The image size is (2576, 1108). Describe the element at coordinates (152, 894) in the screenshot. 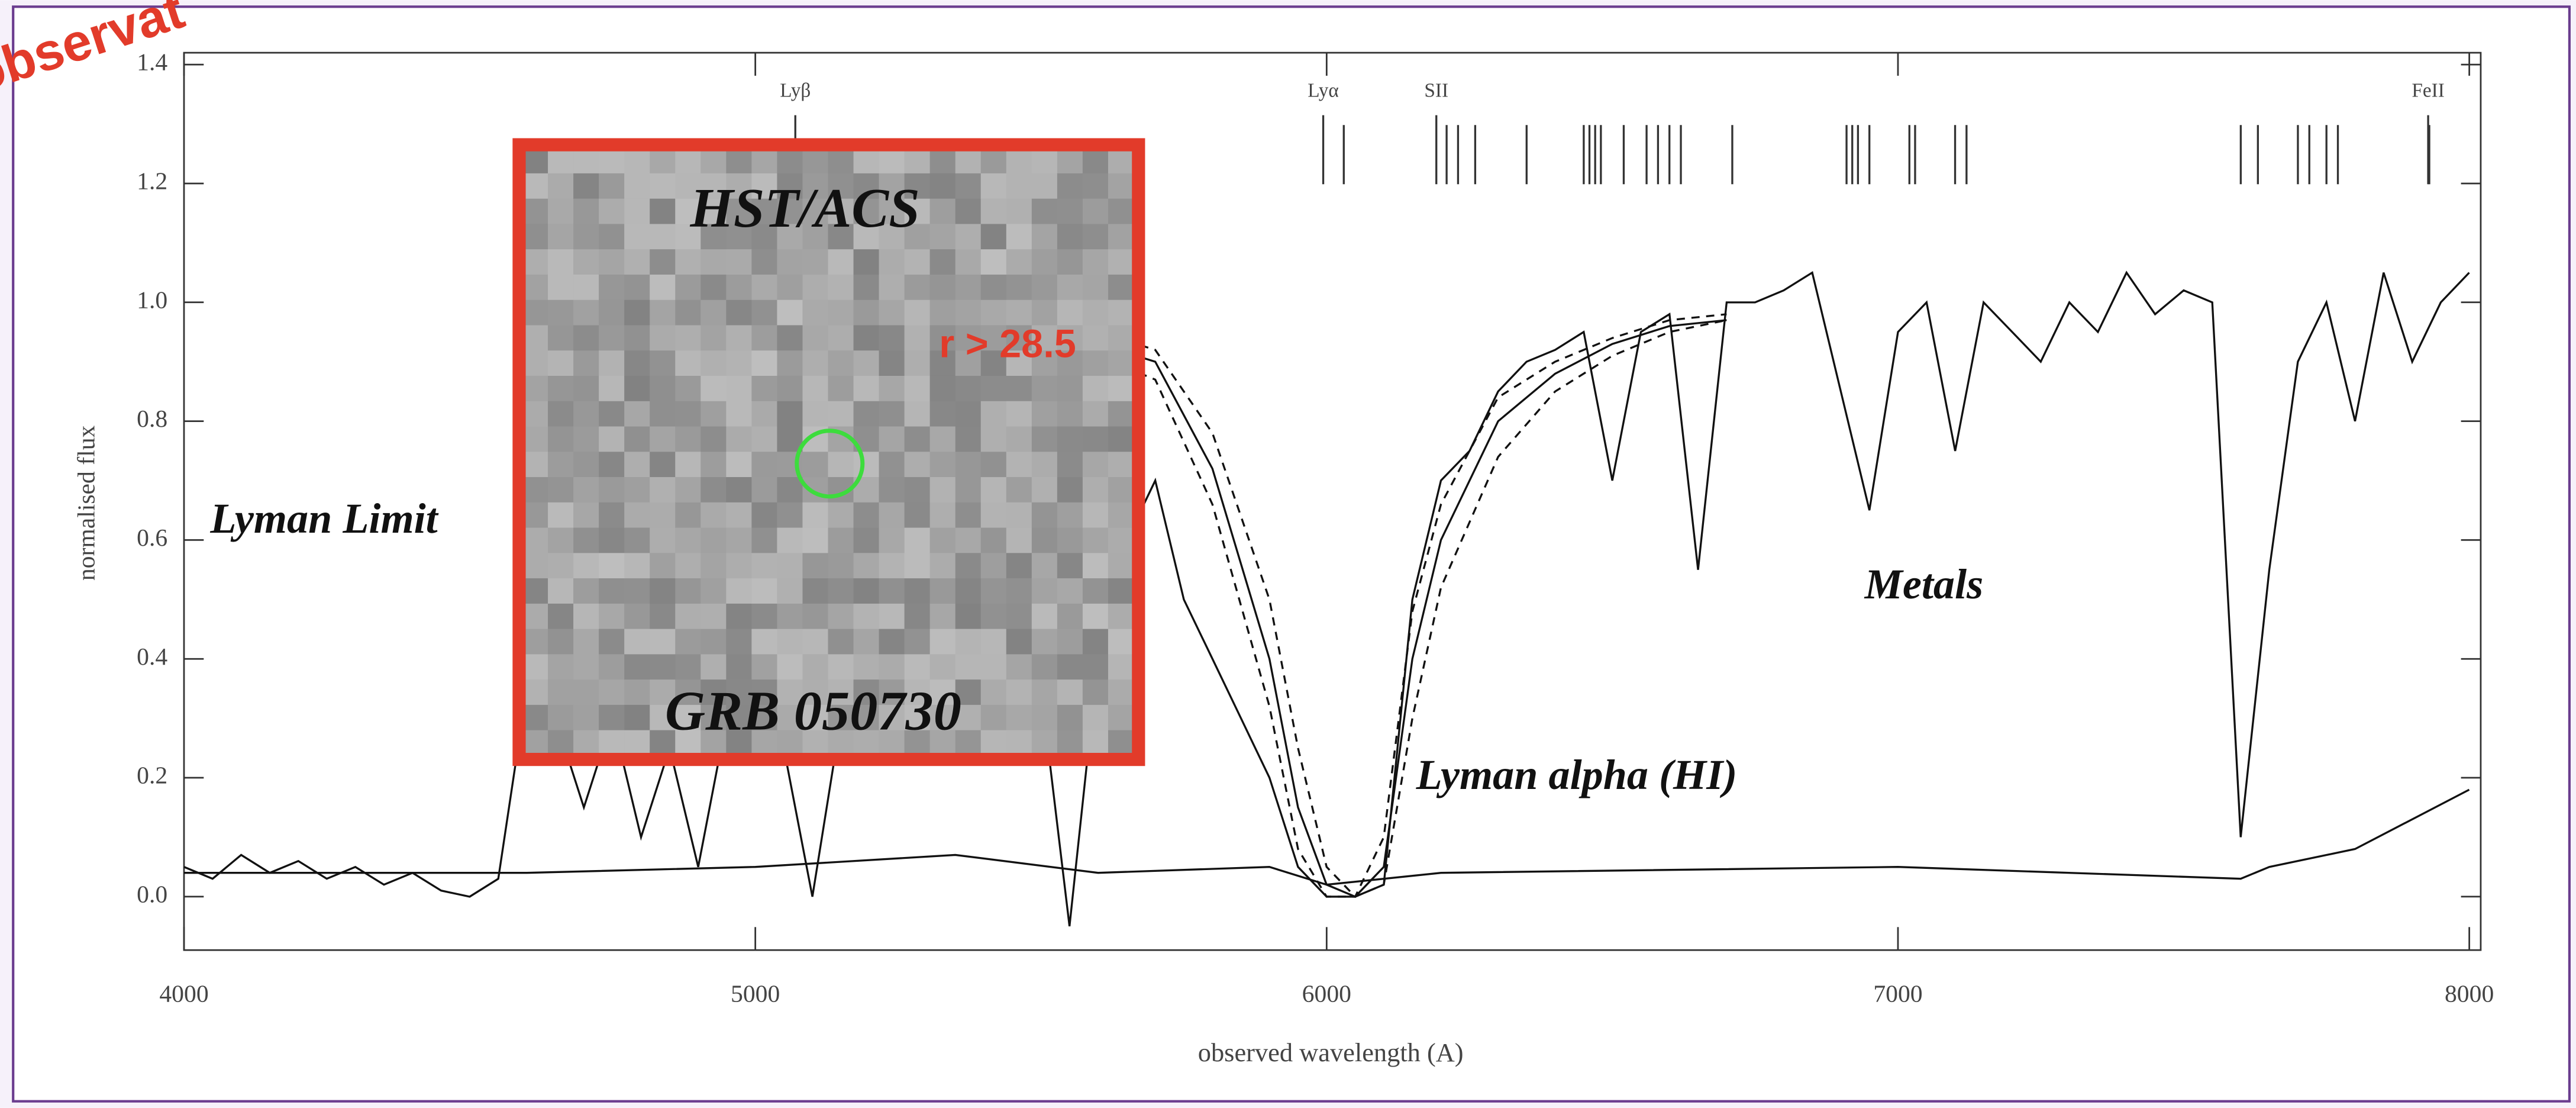

I see `y-tick-label: 0.0` at that location.